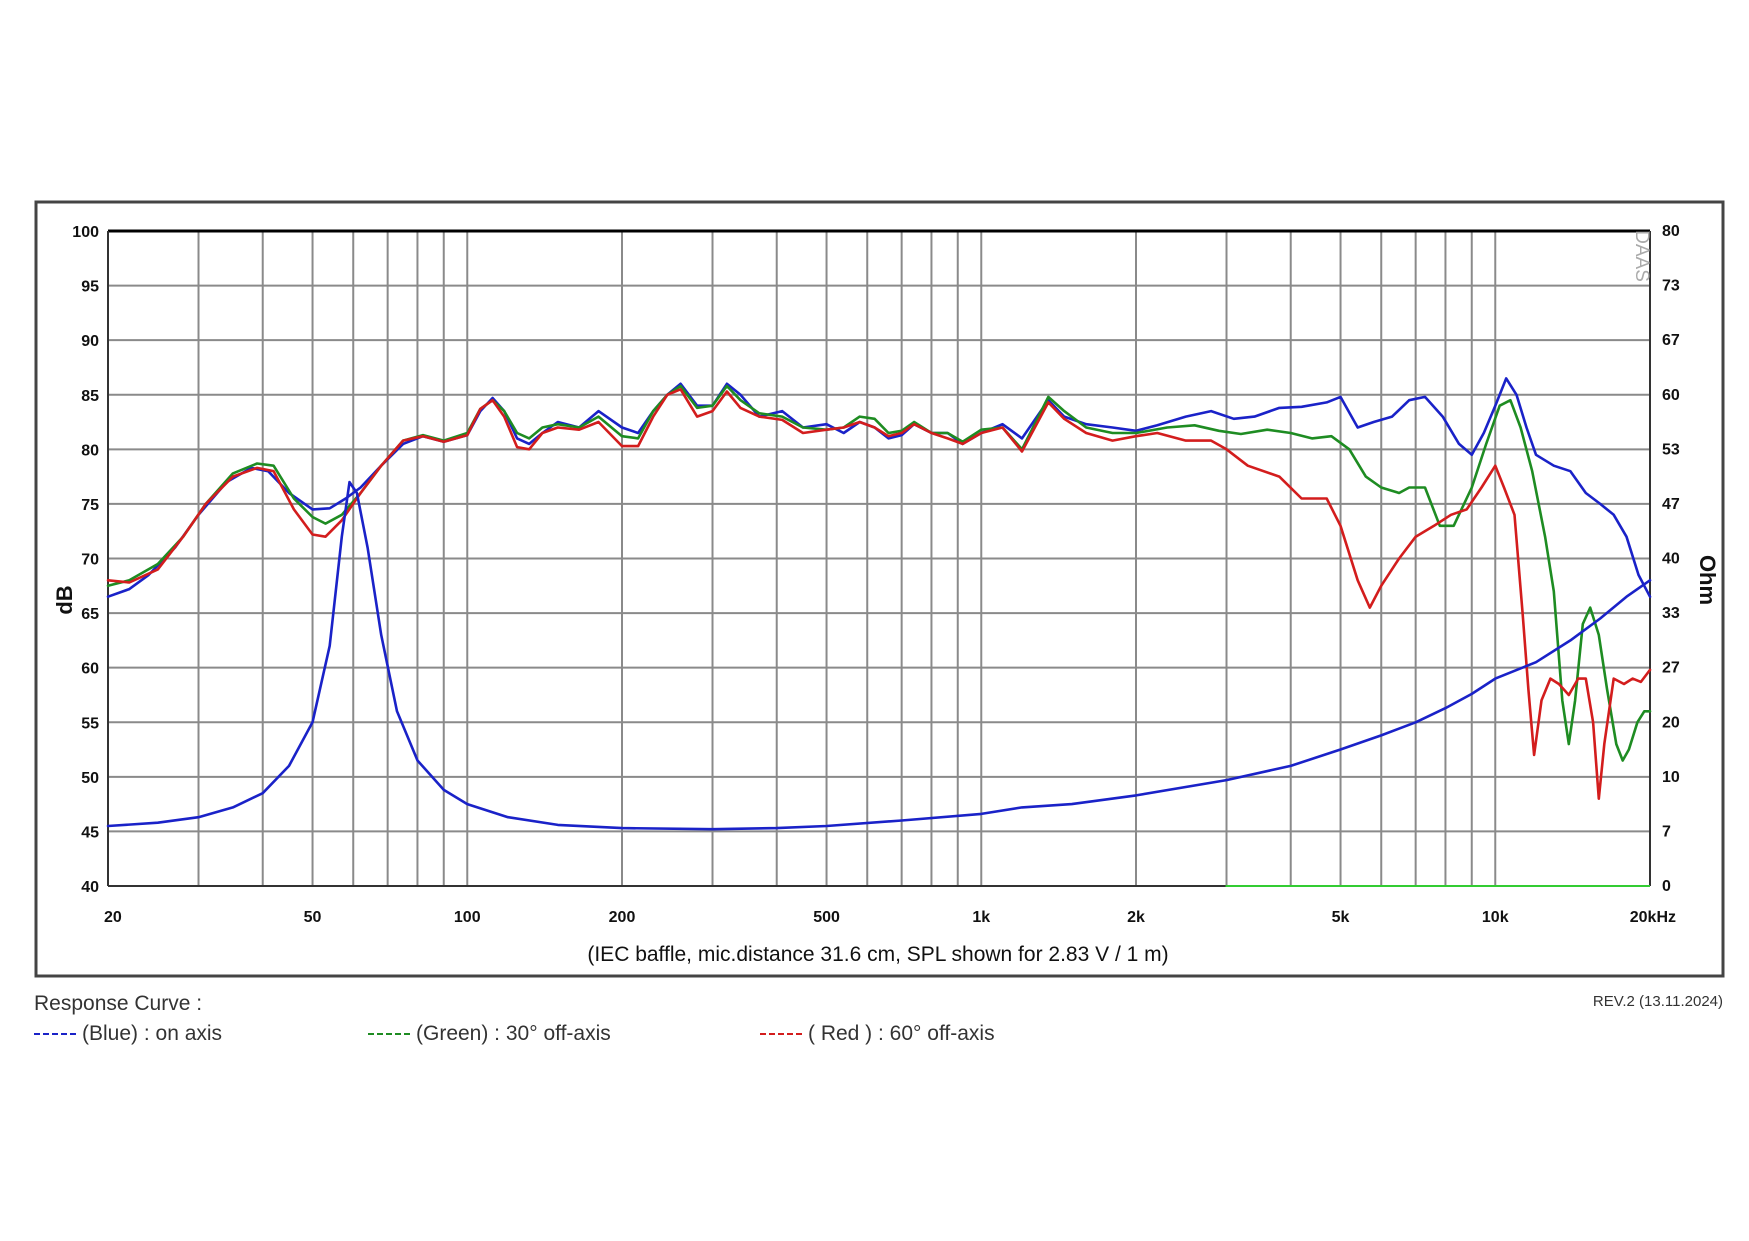  I want to click on y-left-tick-label: 75, so click(90, 505).